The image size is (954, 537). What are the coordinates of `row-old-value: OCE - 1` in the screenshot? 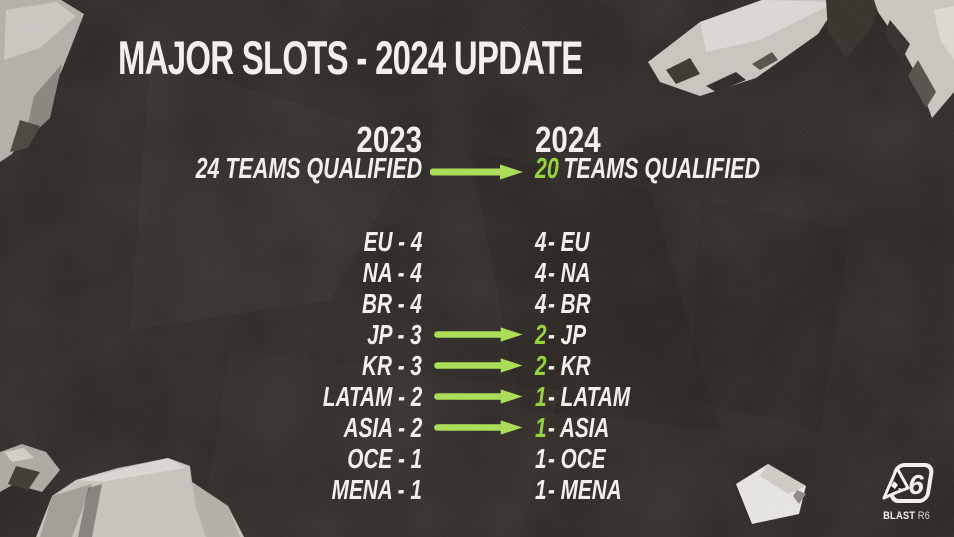 It's located at (384, 458).